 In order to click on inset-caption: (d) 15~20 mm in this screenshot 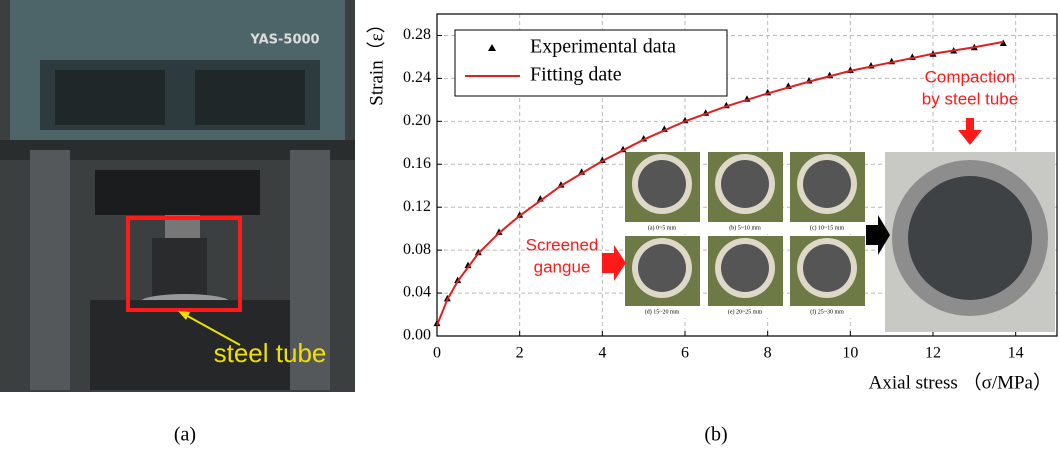, I will do `click(662, 311)`.